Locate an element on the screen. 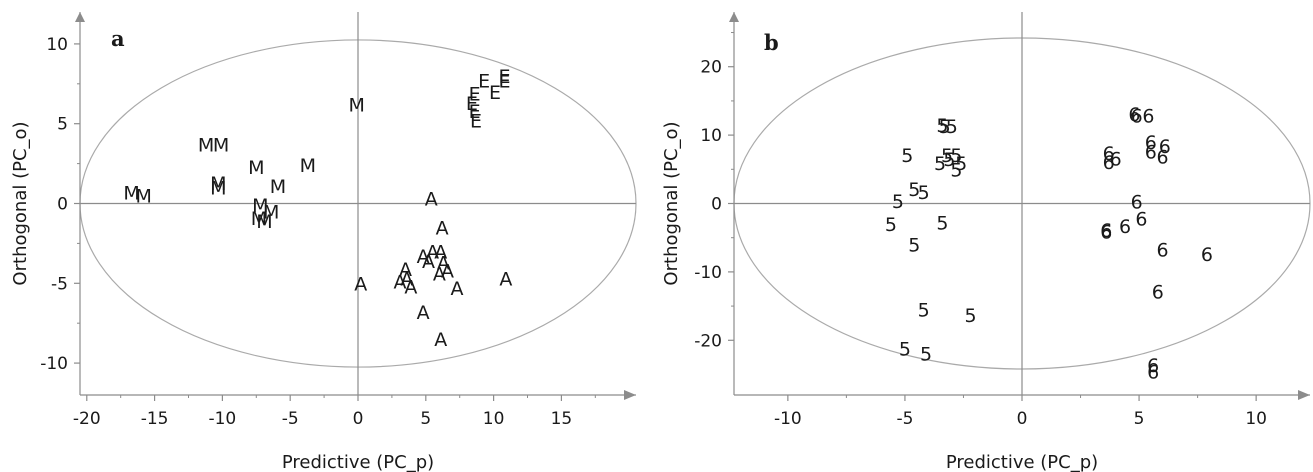 The image size is (1313, 472). y-tick-label: -5 is located at coordinates (59, 284).